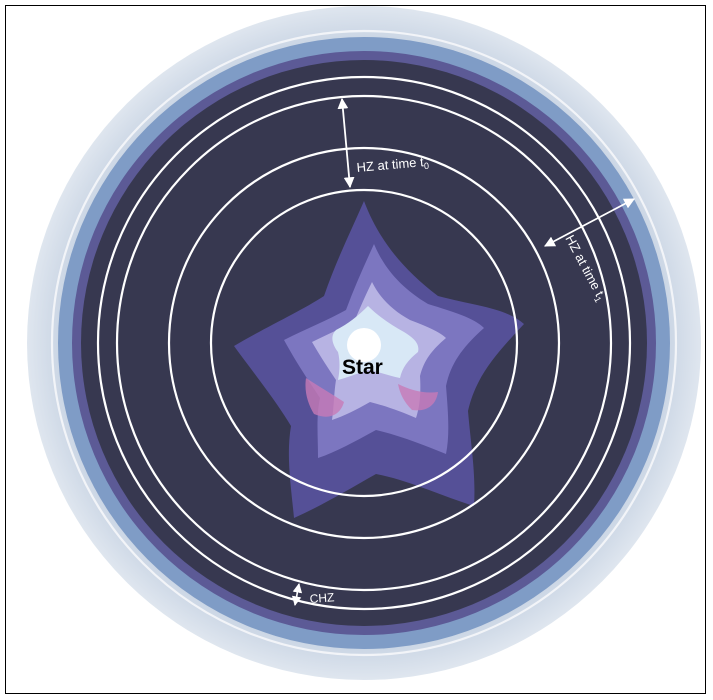 Image resolution: width=713 pixels, height=700 pixels. Describe the element at coordinates (597, 299) in the screenshot. I see `hz-t1-subscript: 1` at that location.